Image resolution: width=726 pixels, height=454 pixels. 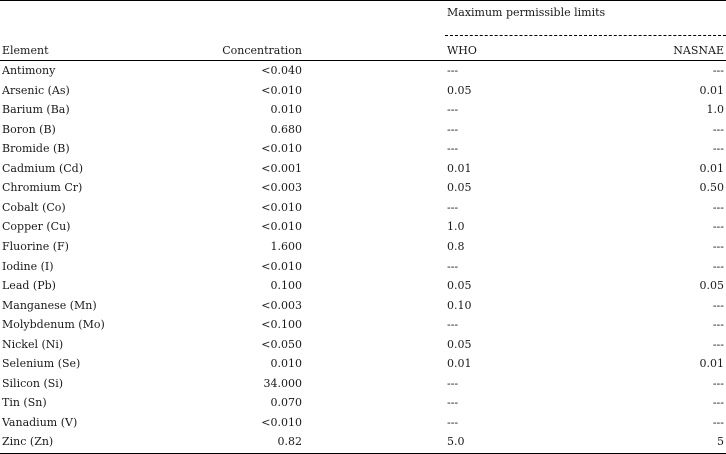 I want to click on group-header-dashed-rule, so click(x=585, y=35).